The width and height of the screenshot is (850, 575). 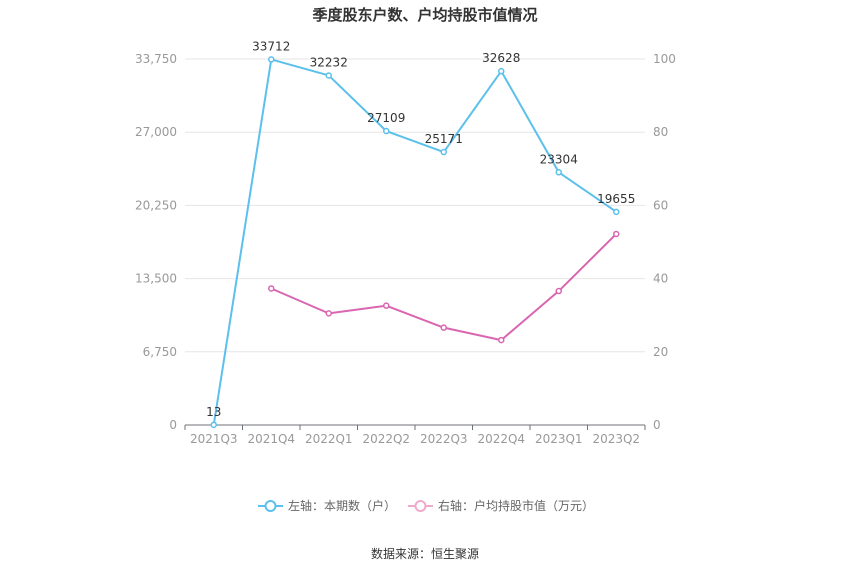 What do you see at coordinates (271, 46) in the screenshot?
I see `data-label: 33712` at bounding box center [271, 46].